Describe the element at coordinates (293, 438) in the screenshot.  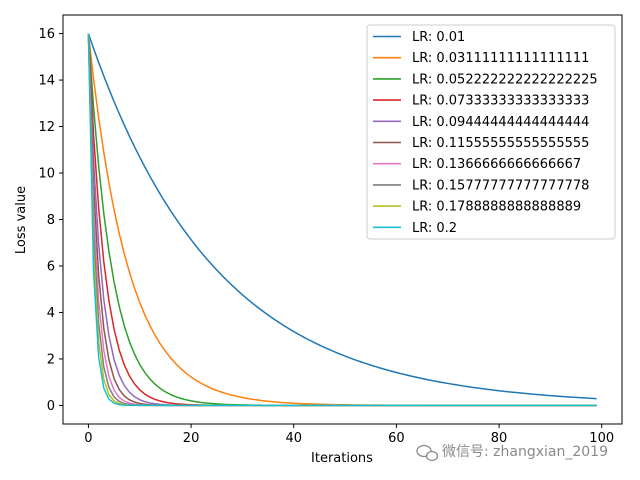
I see `x-tick-label: 40` at that location.